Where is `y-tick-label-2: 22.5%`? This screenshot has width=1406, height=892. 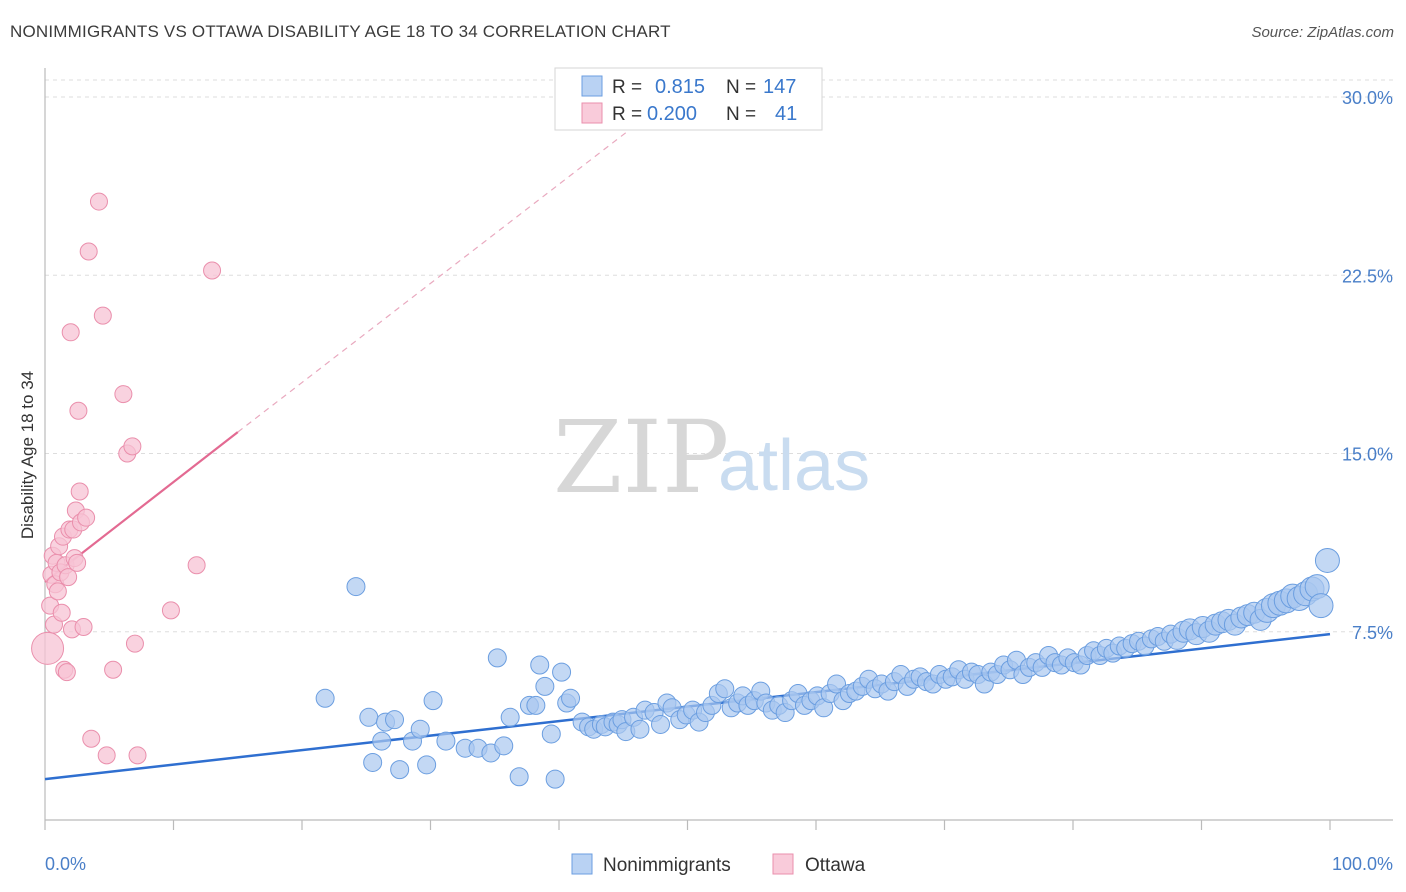 y-tick-label-2: 22.5% is located at coordinates (1367, 276).